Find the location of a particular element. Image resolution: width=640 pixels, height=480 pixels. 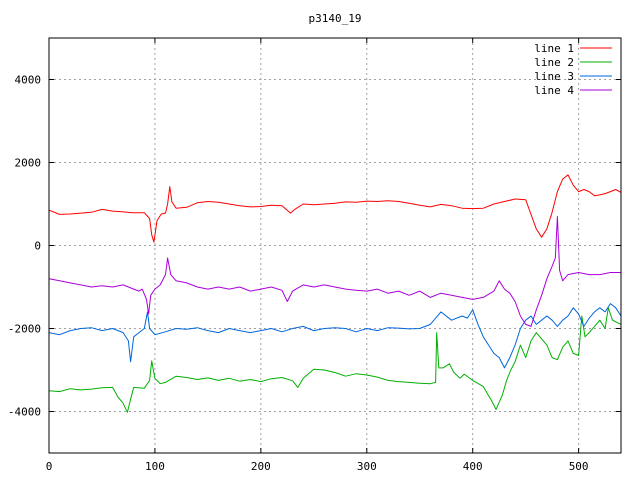

legend-label-4: line 4 is located at coordinates (554, 90).